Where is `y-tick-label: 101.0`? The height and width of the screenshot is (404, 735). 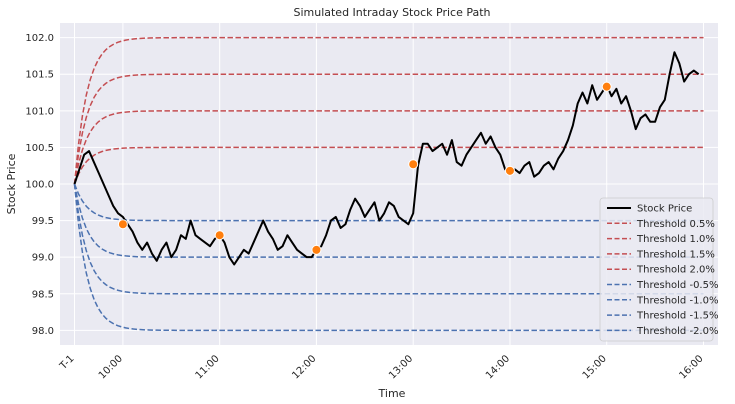
y-tick-label: 101.0 is located at coordinates (39, 111).